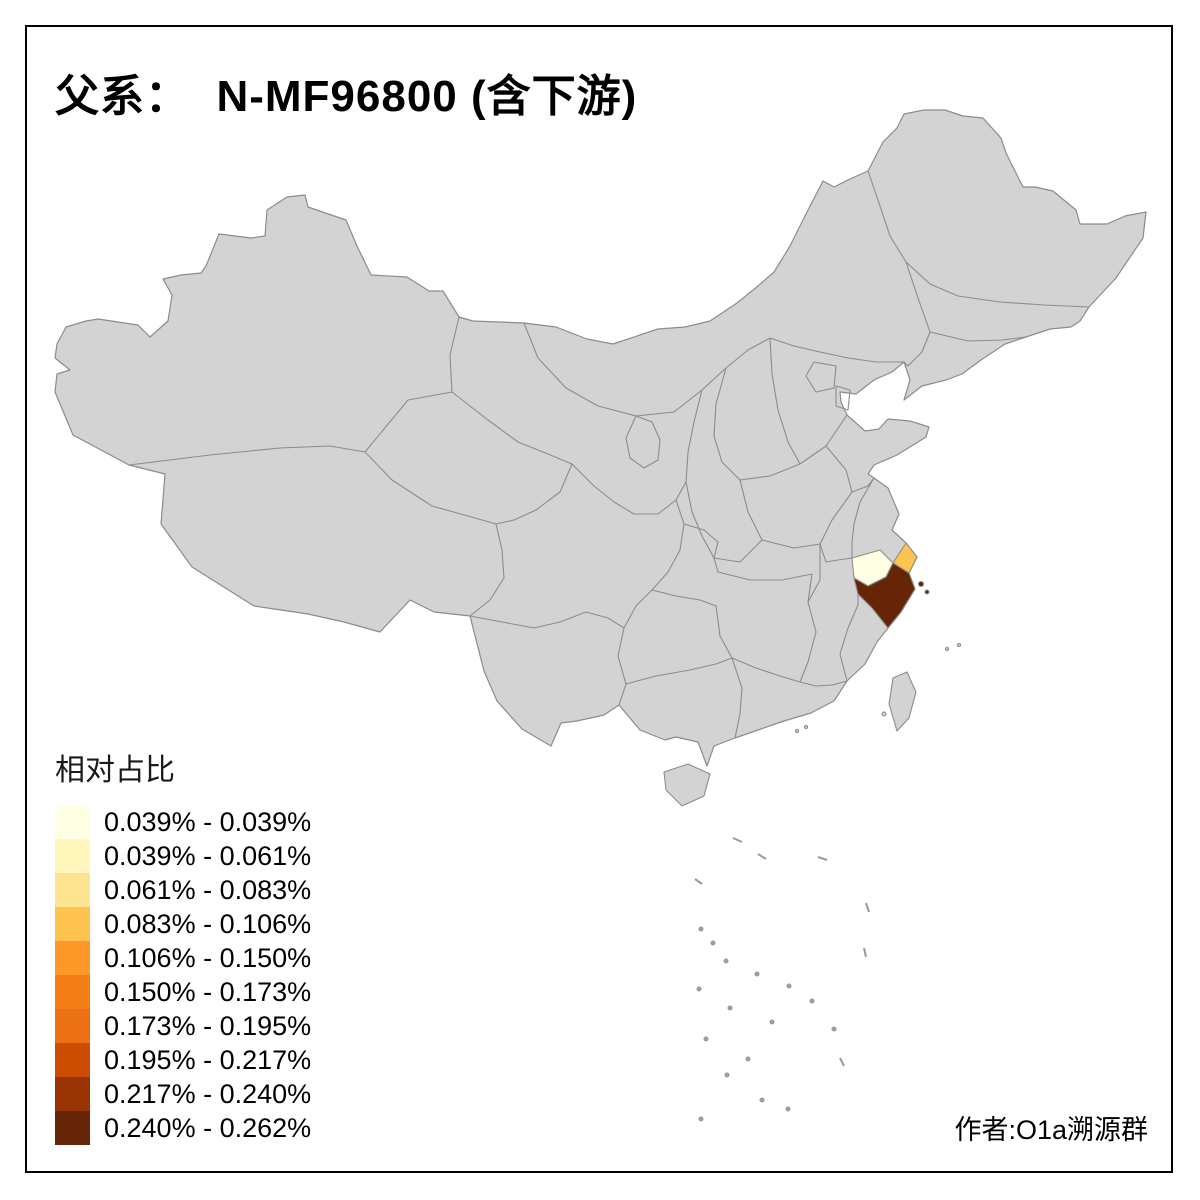 This screenshot has height=1200, width=1200. I want to click on south-china-sea-marks, so click(782, 979).